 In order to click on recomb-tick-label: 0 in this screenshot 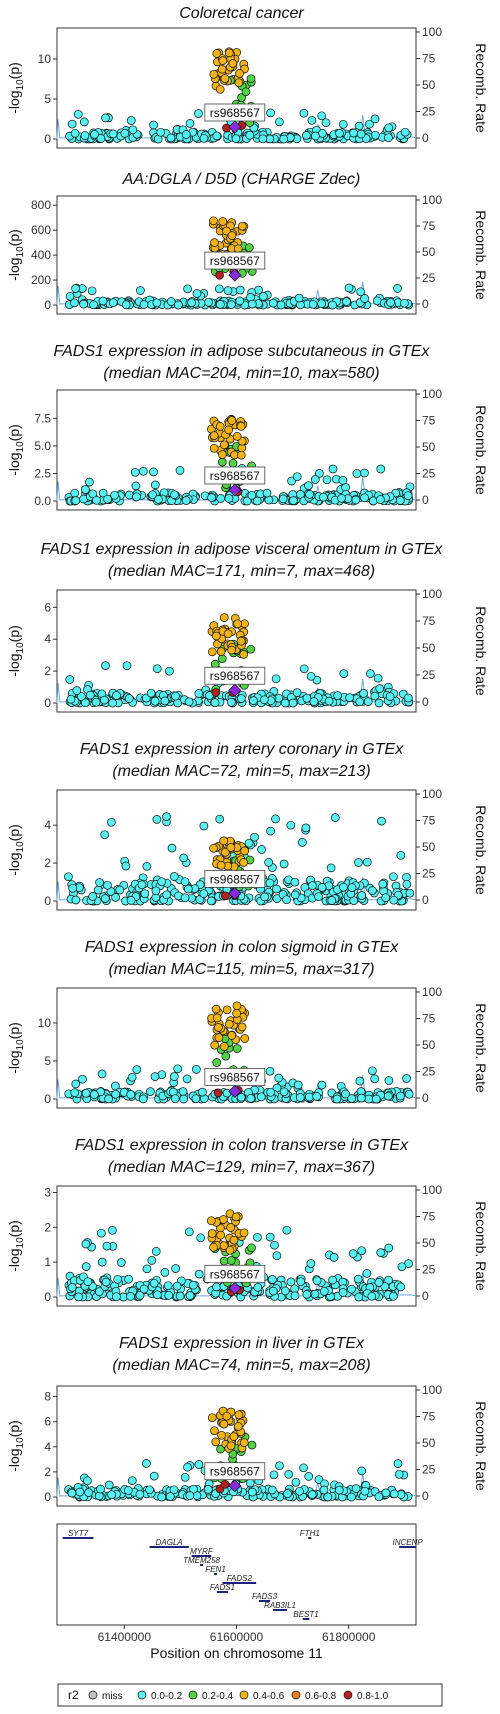, I will do `click(425, 500)`.